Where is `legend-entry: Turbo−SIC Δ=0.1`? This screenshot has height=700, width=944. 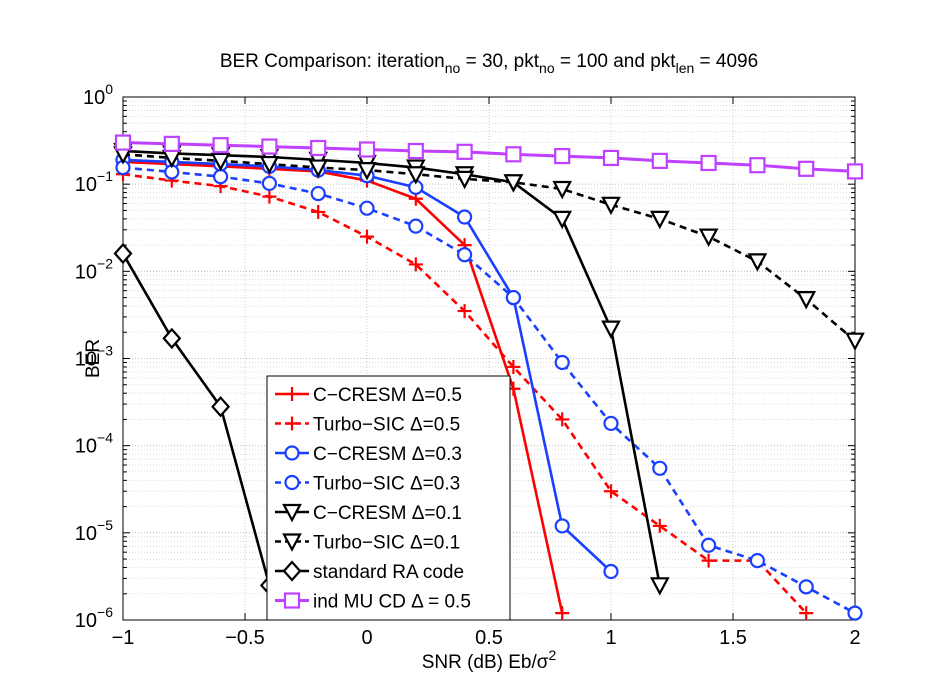 legend-entry: Turbo−SIC Δ=0.1 is located at coordinates (367, 543).